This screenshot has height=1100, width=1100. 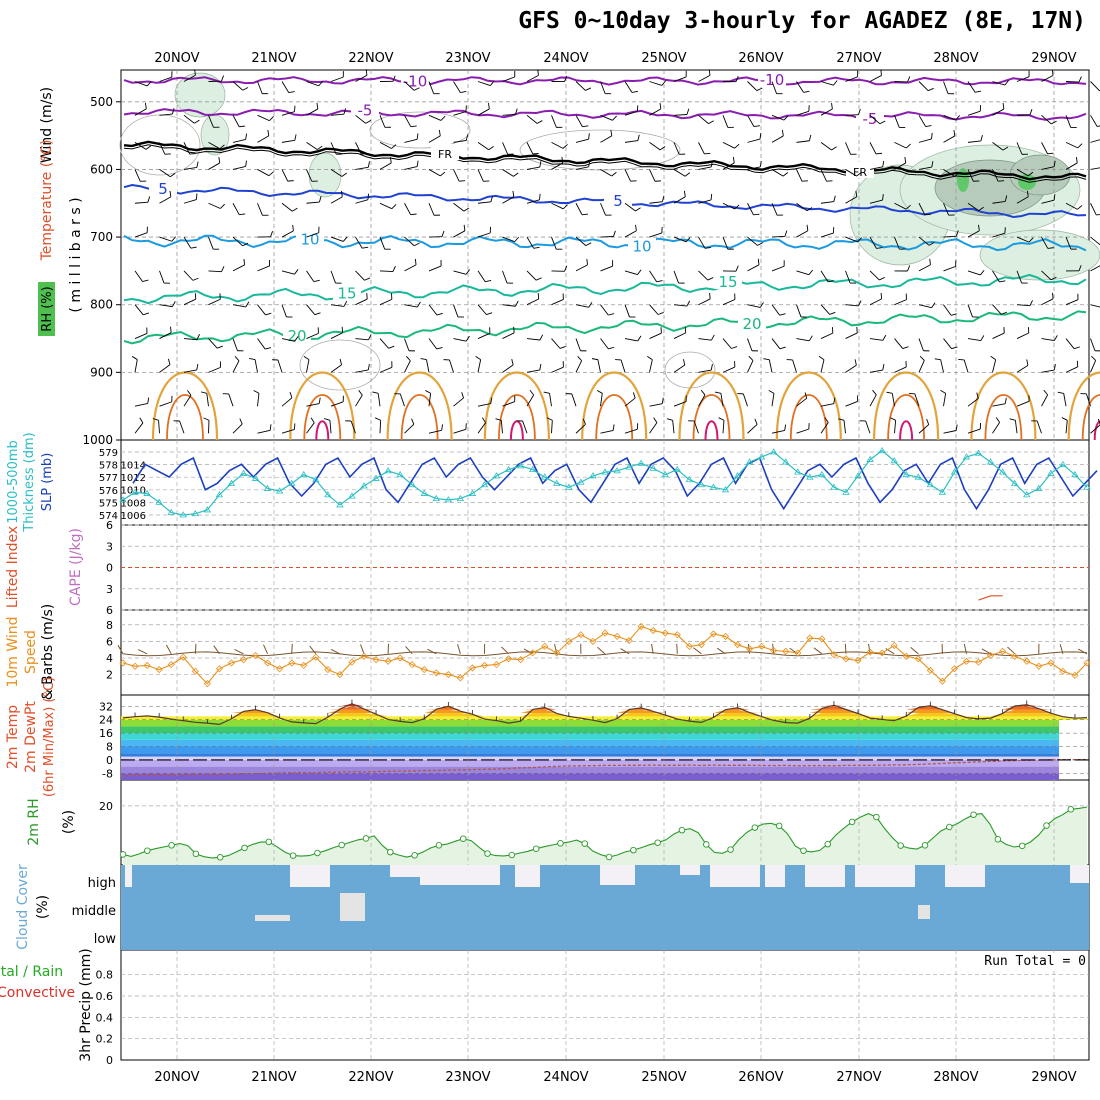 I want to click on rh-legend-swatch, so click(x=46, y=309).